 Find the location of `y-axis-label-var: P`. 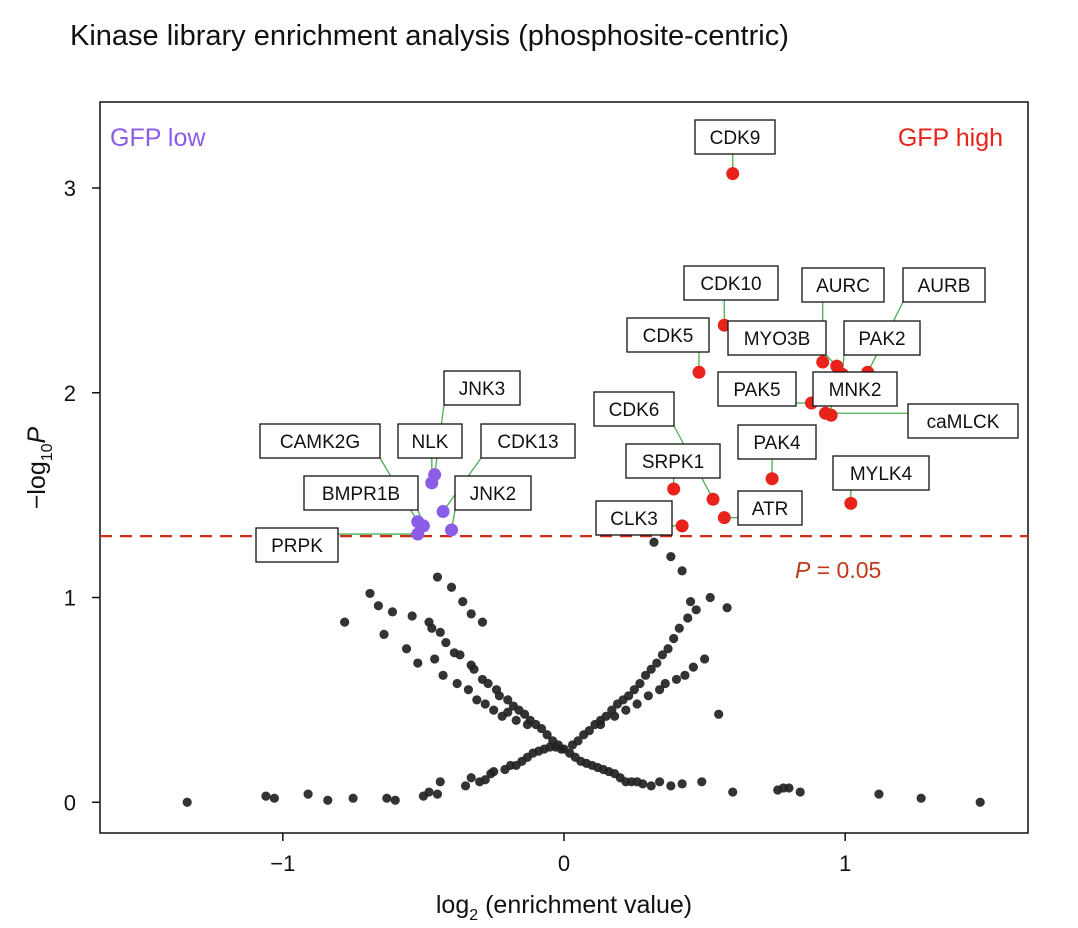

y-axis-label-var: P is located at coordinates (37, 434).